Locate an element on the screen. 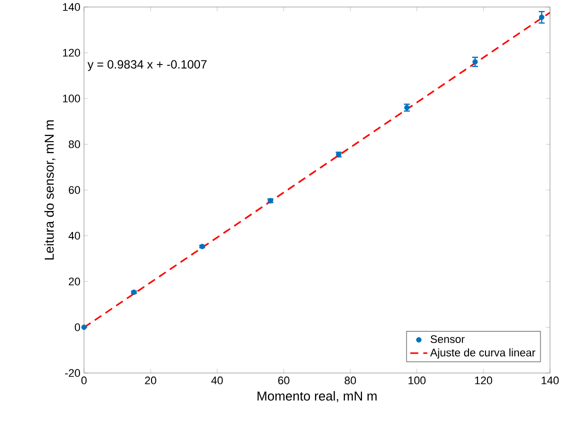  x-tick-label: 0 is located at coordinates (84, 380).